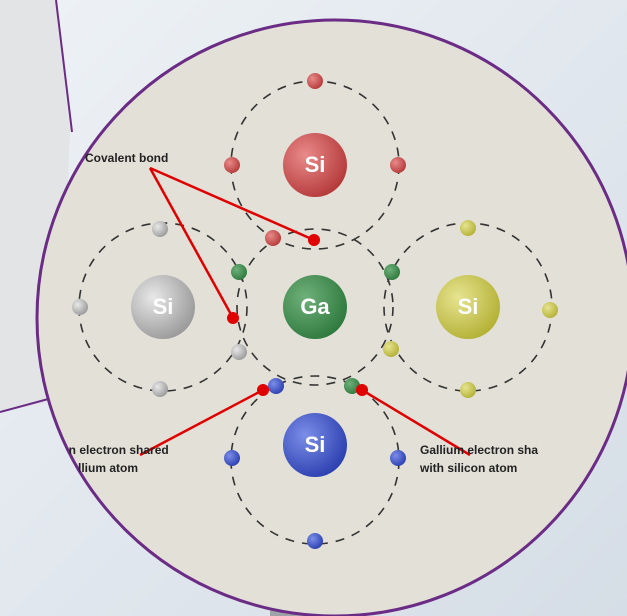 This screenshot has height=616, width=627. I want to click on caption: Gallium electron sha, so click(479, 450).